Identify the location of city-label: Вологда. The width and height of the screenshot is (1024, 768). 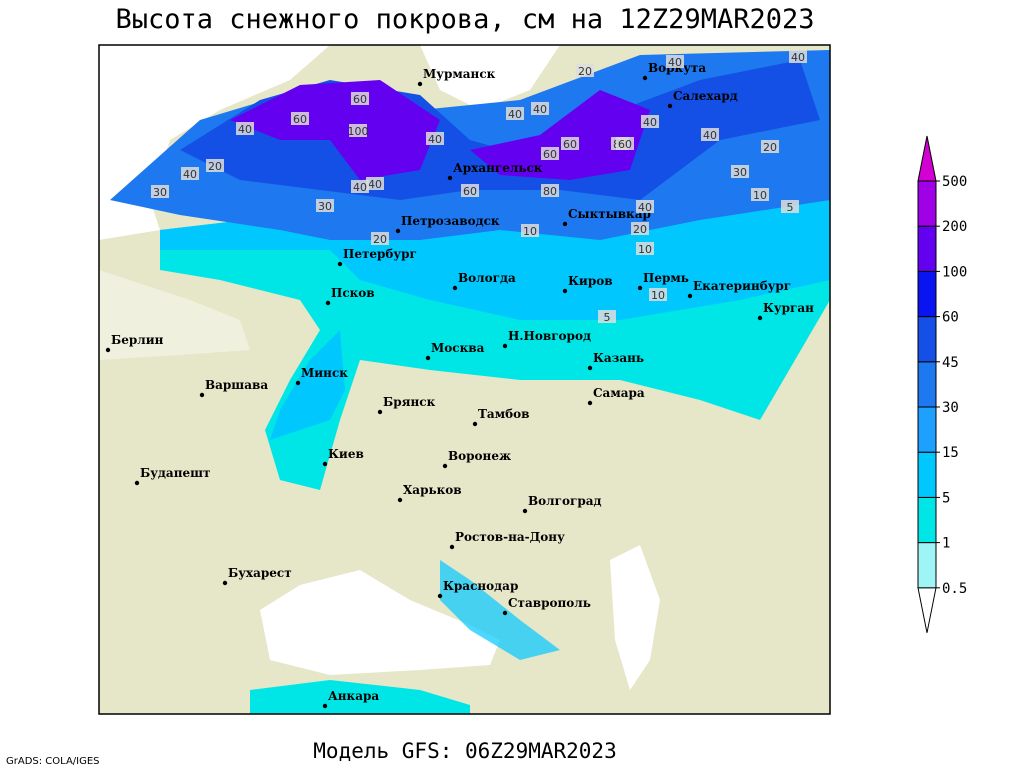
(487, 278).